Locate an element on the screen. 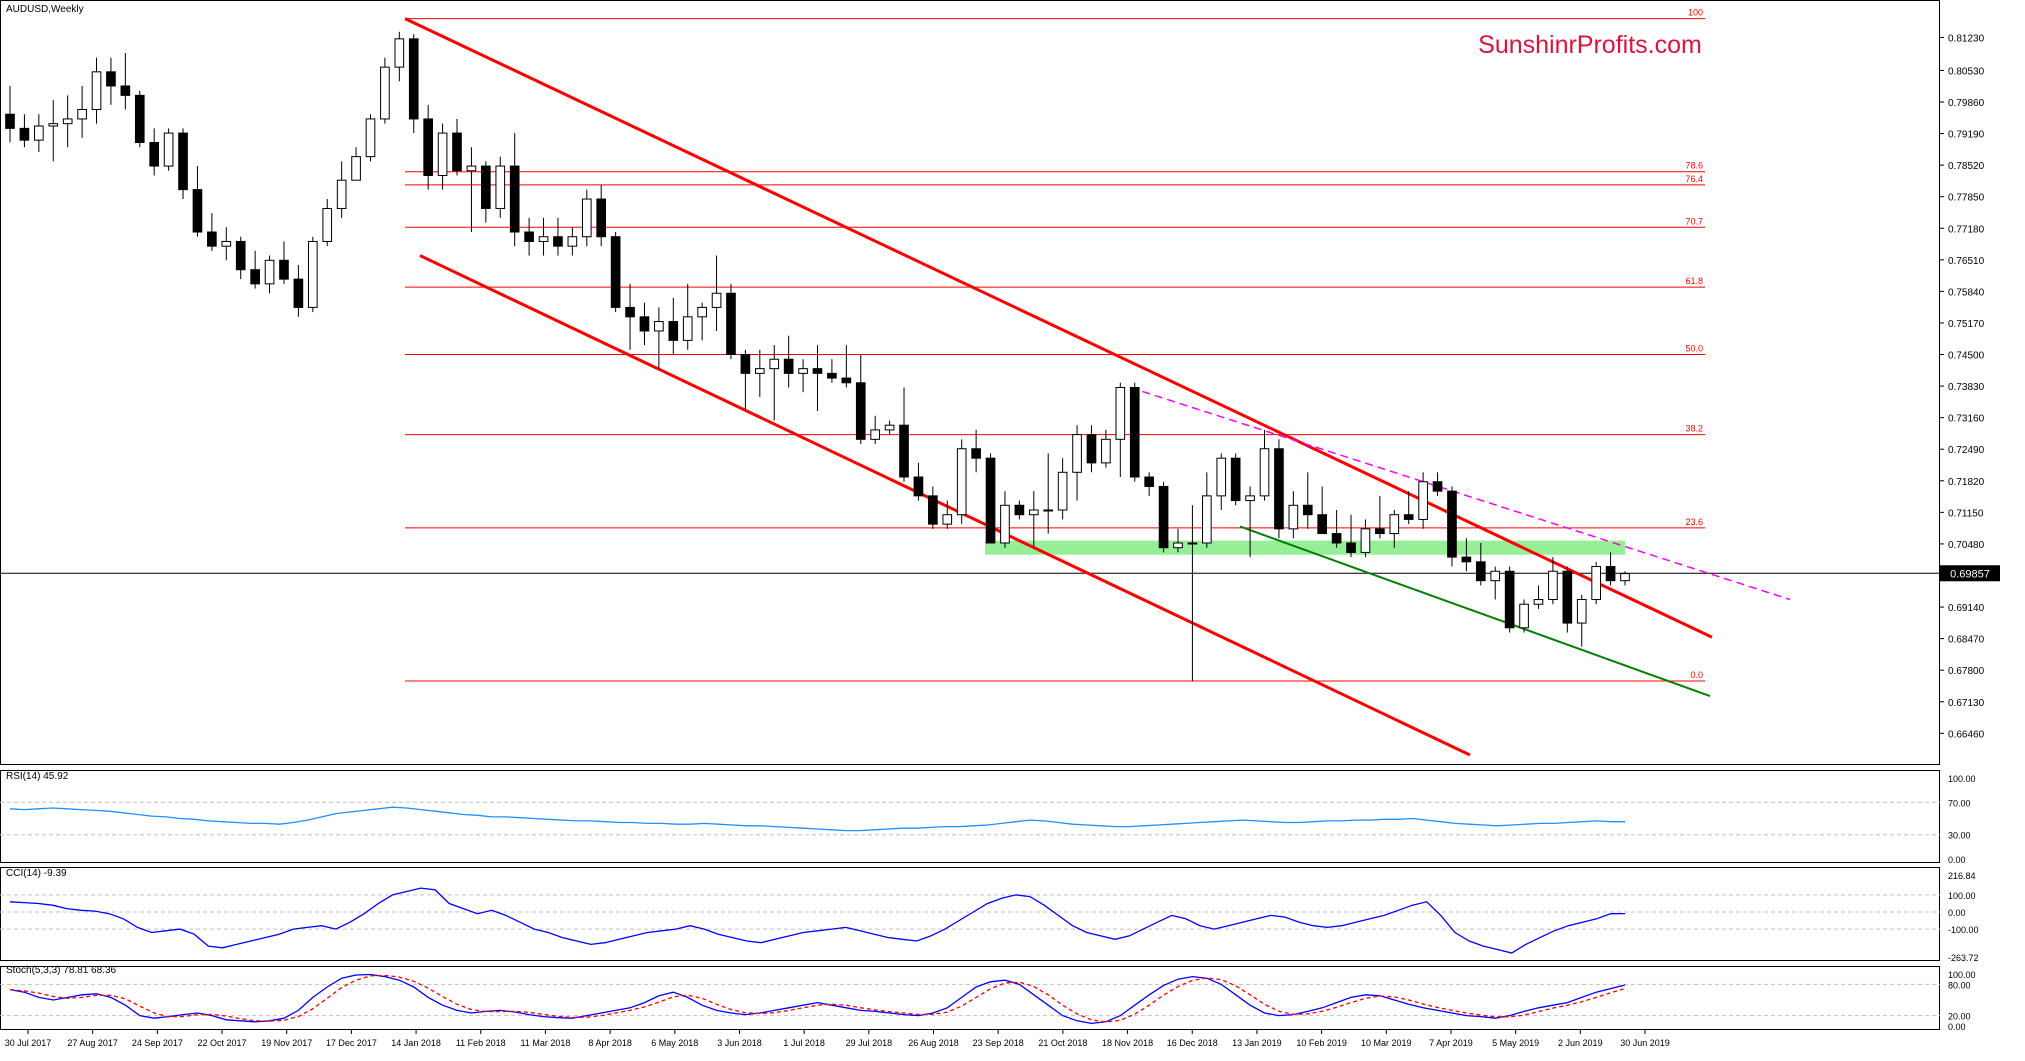  time-tick-label: 18 Nov 2018 is located at coordinates (1127, 1043).